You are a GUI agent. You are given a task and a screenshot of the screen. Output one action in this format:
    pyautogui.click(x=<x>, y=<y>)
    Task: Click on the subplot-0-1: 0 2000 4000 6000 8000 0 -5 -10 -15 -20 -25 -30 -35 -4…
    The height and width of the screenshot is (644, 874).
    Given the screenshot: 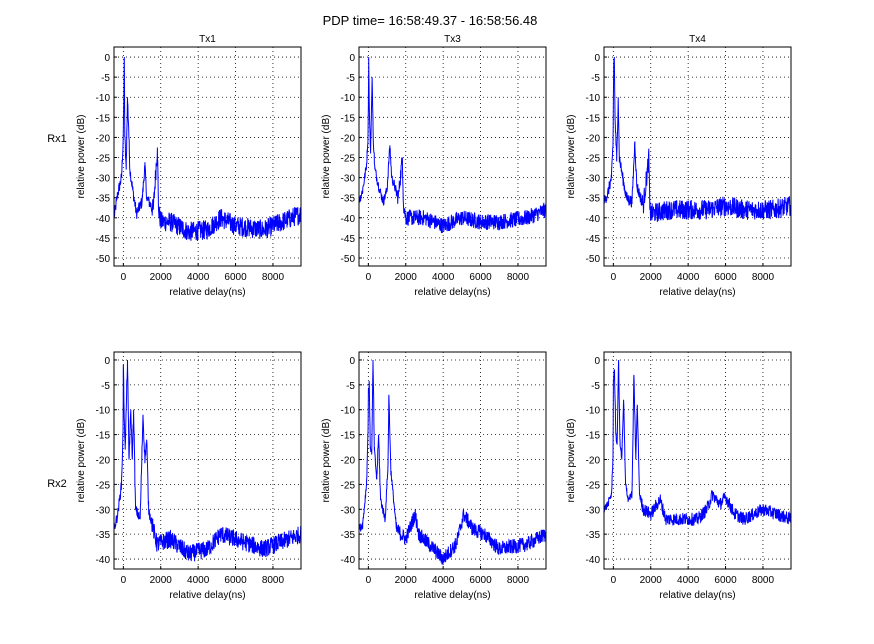 What is the action you would take?
    pyautogui.click(x=434, y=166)
    